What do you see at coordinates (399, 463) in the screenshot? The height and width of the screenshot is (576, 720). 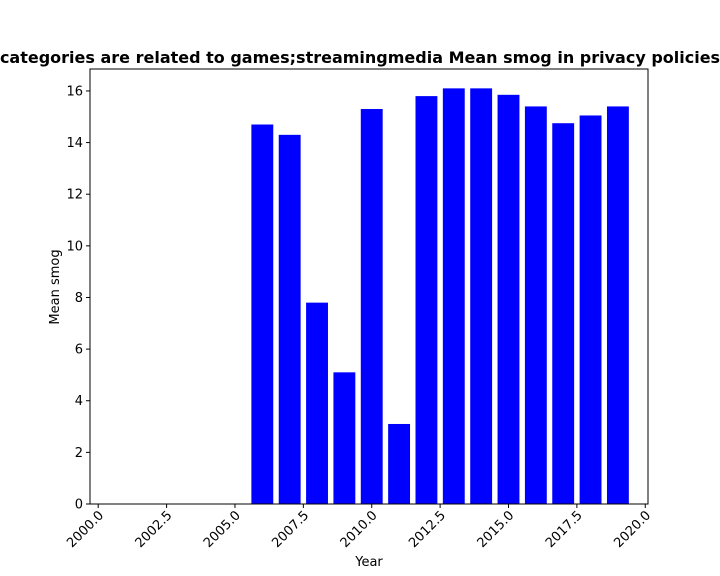 I see `bar-2011` at bounding box center [399, 463].